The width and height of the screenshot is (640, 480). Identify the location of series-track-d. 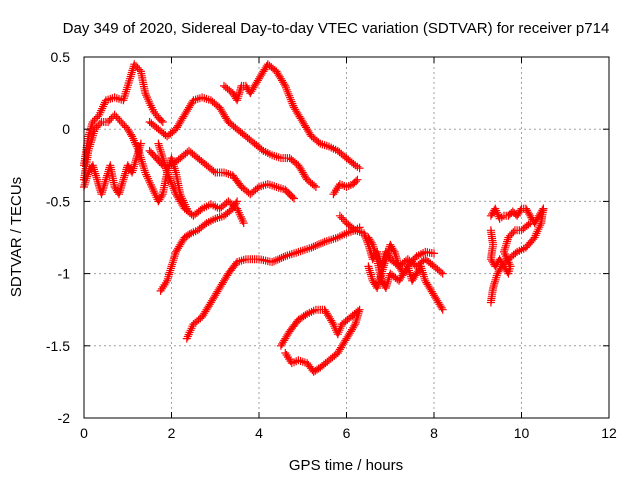
(221, 174).